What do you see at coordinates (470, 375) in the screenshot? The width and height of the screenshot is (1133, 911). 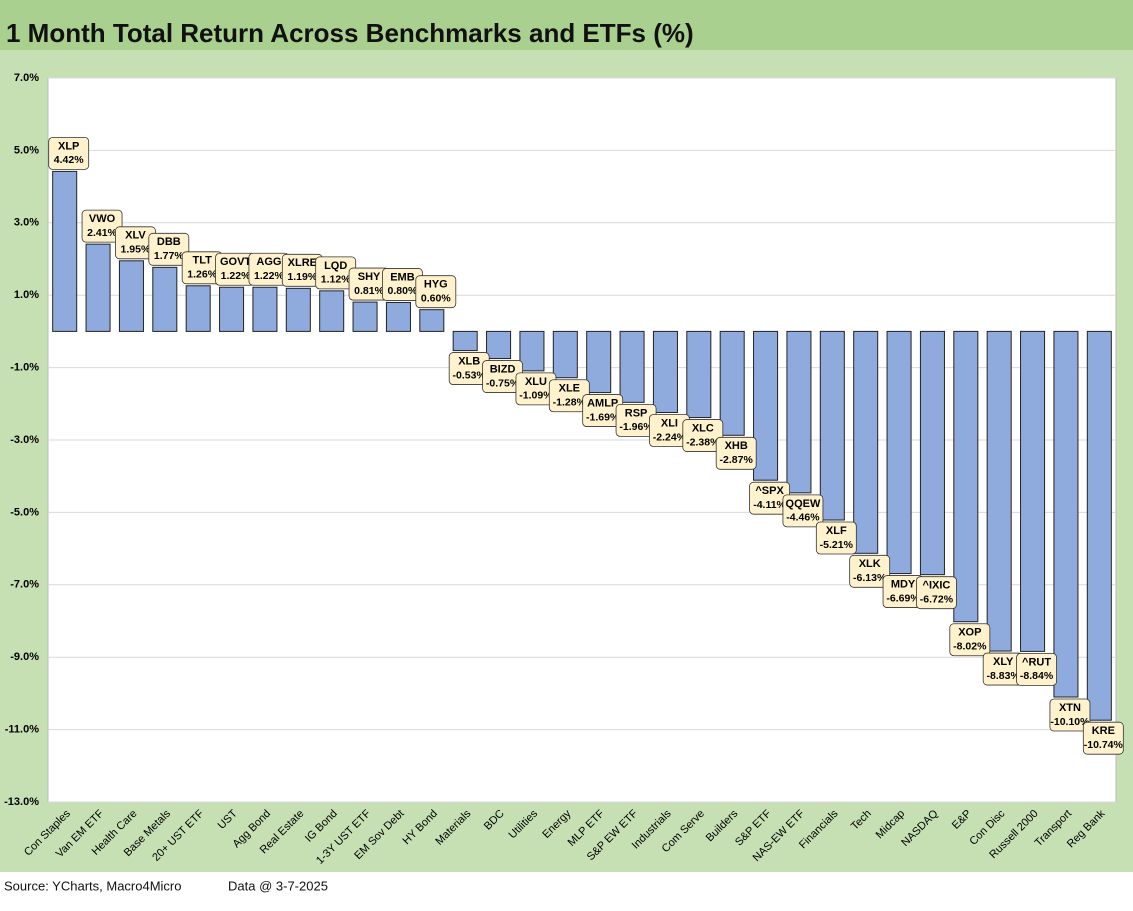 I see `data-label-value: -0.53%` at bounding box center [470, 375].